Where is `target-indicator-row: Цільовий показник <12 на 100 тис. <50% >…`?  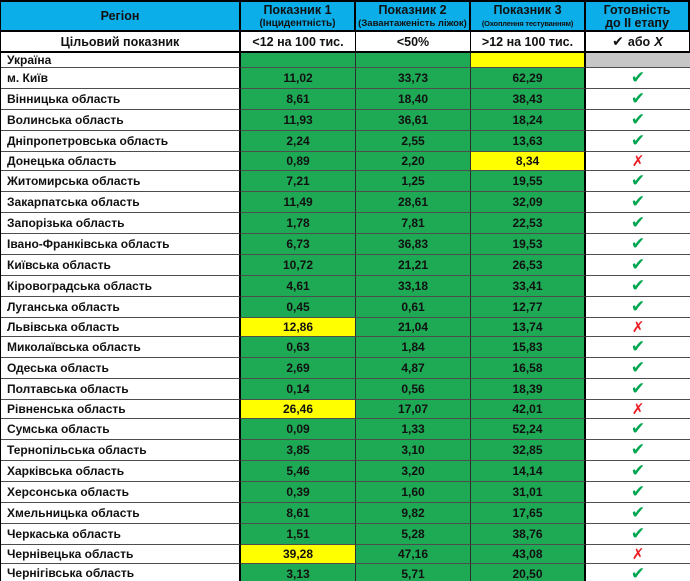
target-indicator-row: Цільовий показник <12 на 100 тис. <50% >… is located at coordinates (345, 42).